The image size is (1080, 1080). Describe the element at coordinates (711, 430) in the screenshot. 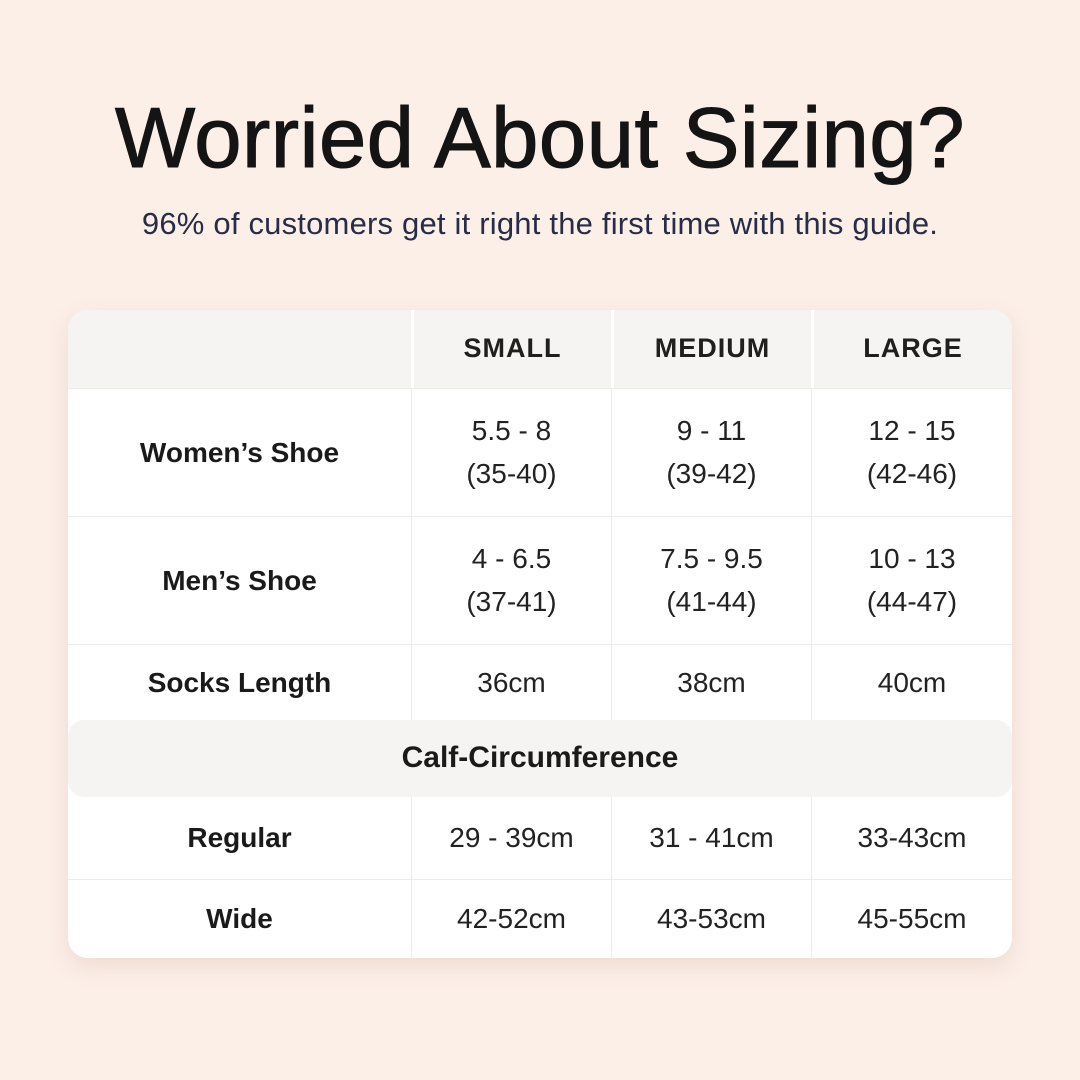

I see `cell-line: 9 - 11` at that location.